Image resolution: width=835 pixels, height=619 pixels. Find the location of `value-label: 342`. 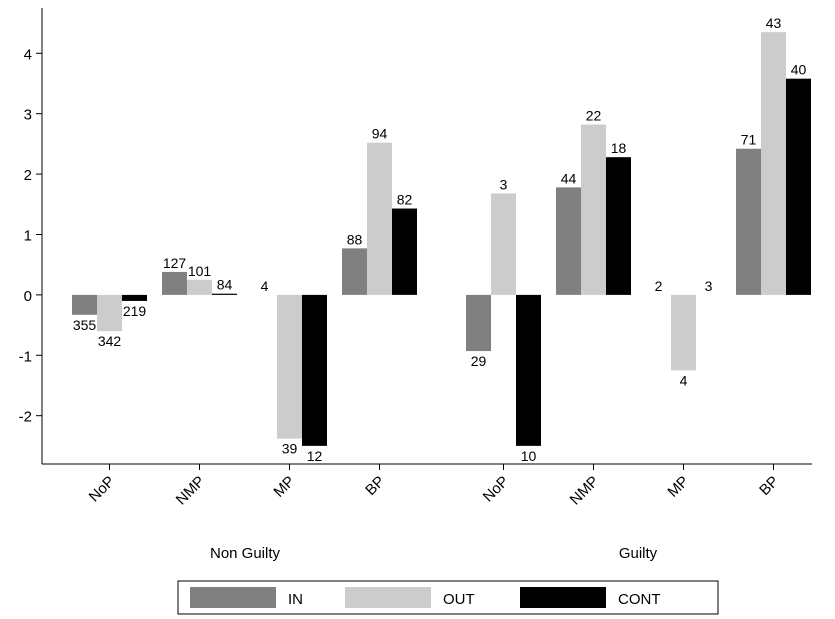

value-label: 342 is located at coordinates (110, 341).